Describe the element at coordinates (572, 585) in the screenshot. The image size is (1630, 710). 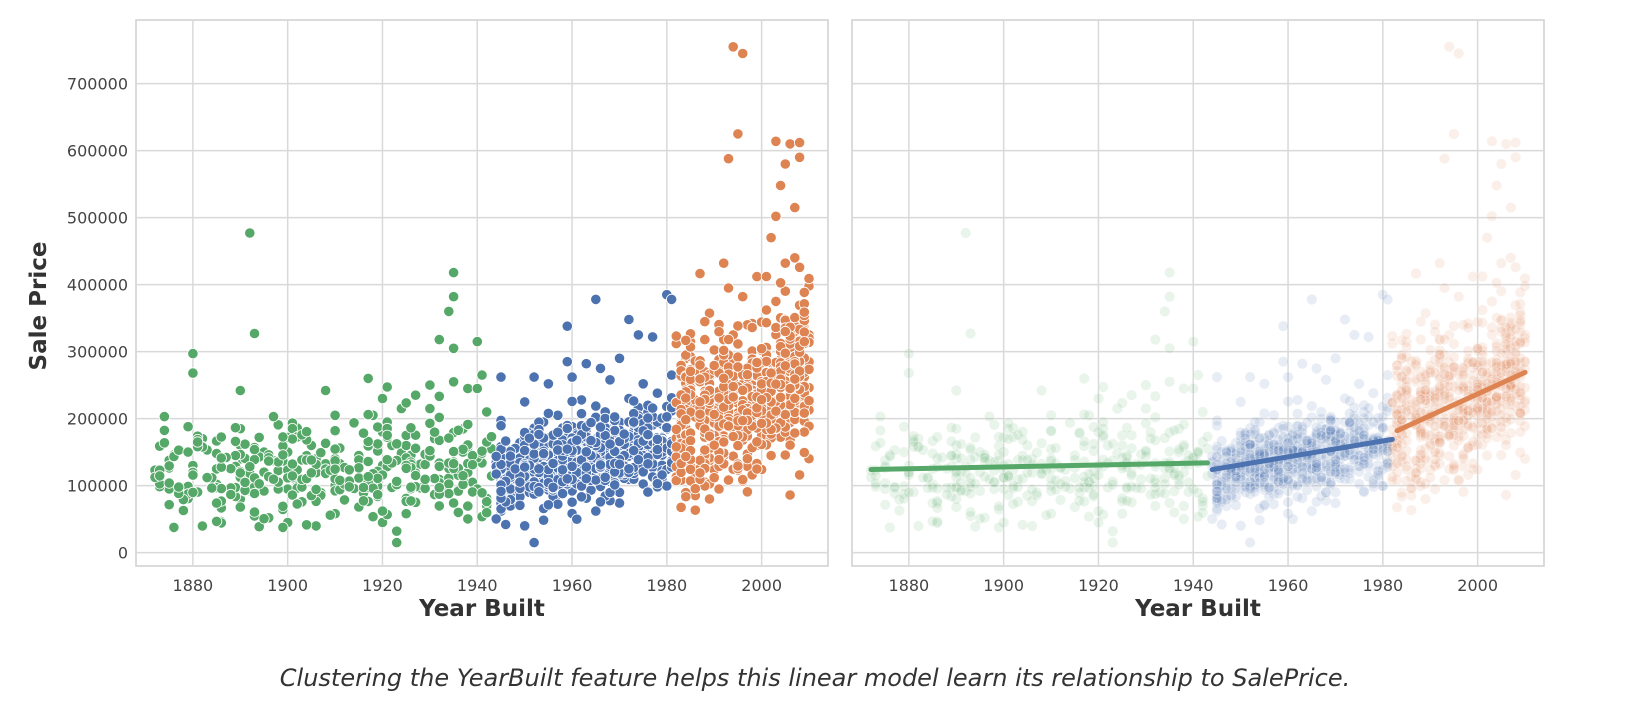
I see `left-x-tick-label: 1960` at that location.